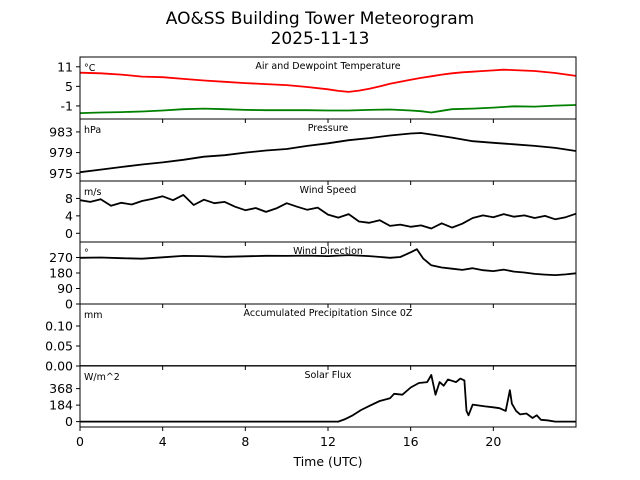  Describe the element at coordinates (327, 66) in the screenshot. I see `panel-title: Air and Dewpoint Temperature` at that location.